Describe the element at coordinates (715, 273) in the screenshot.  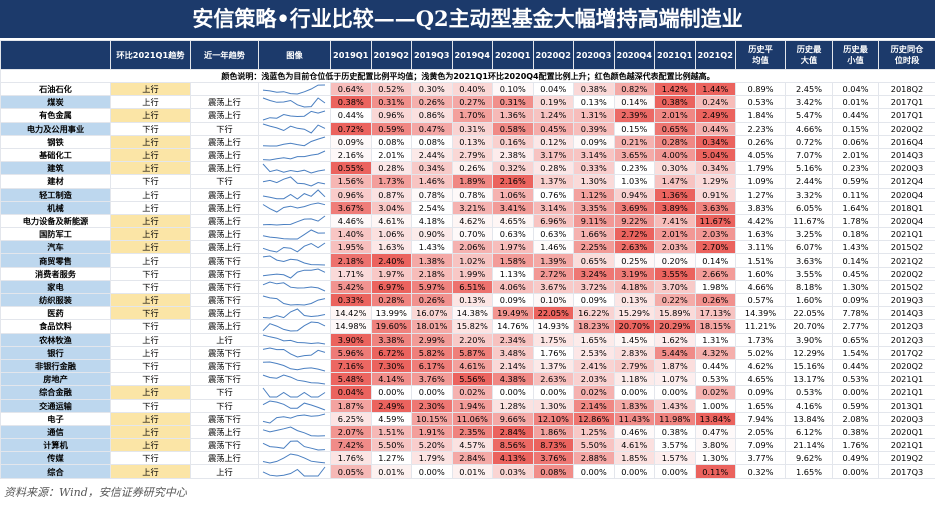
I see `cell: 2.66%` at that location.